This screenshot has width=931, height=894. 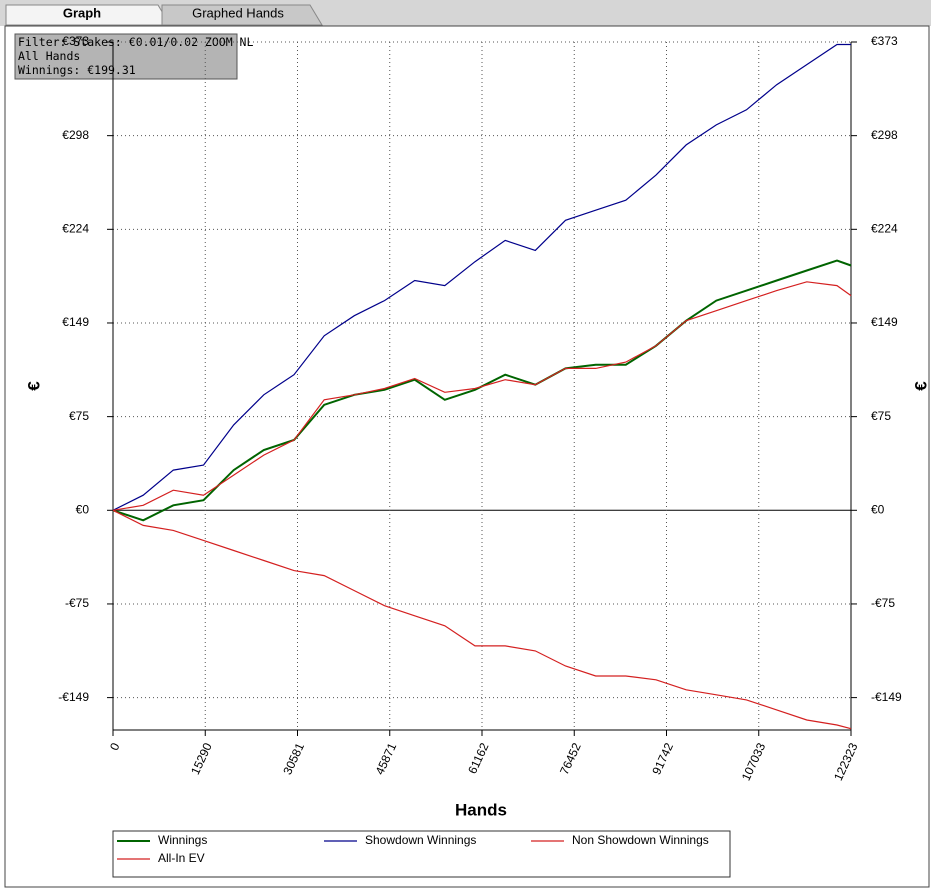 I want to click on legend-label: Non Showdown Winnings, so click(x=640, y=840).